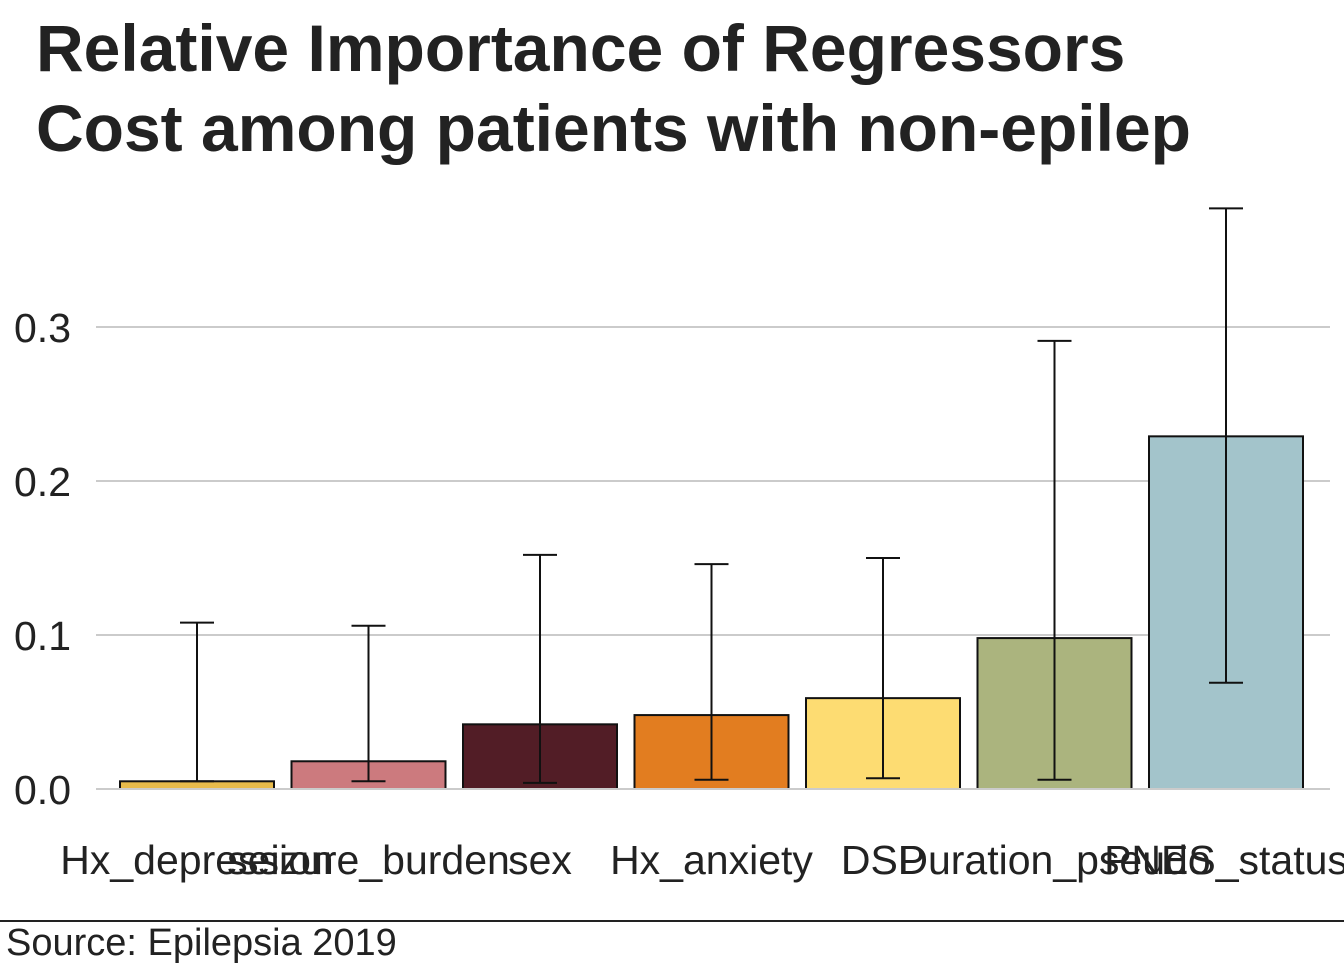 This screenshot has width=1344, height=964. What do you see at coordinates (201, 943) in the screenshot?
I see `source-note: Source: Epilepsia 2019` at bounding box center [201, 943].